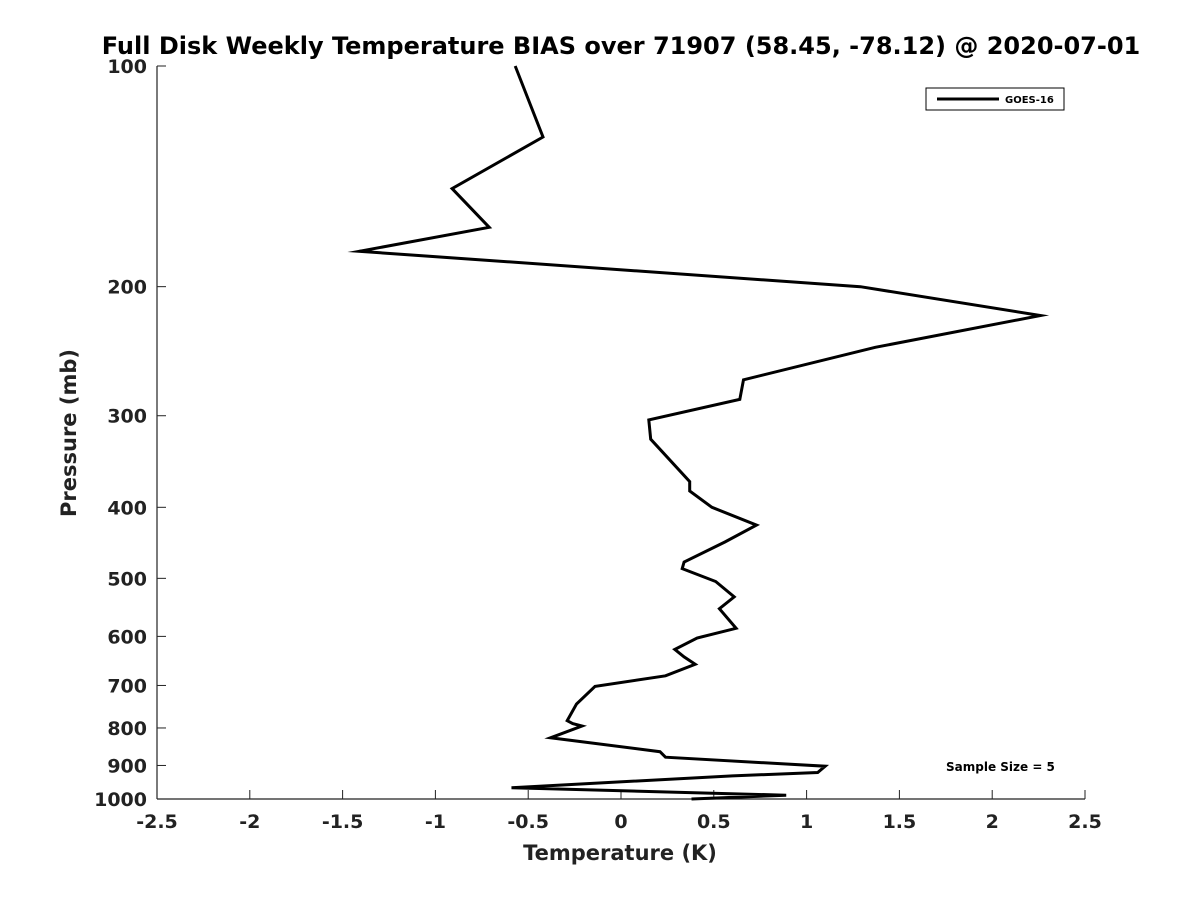 The width and height of the screenshot is (1200, 900). I want to click on y-tick-label: 100, so click(127, 67).